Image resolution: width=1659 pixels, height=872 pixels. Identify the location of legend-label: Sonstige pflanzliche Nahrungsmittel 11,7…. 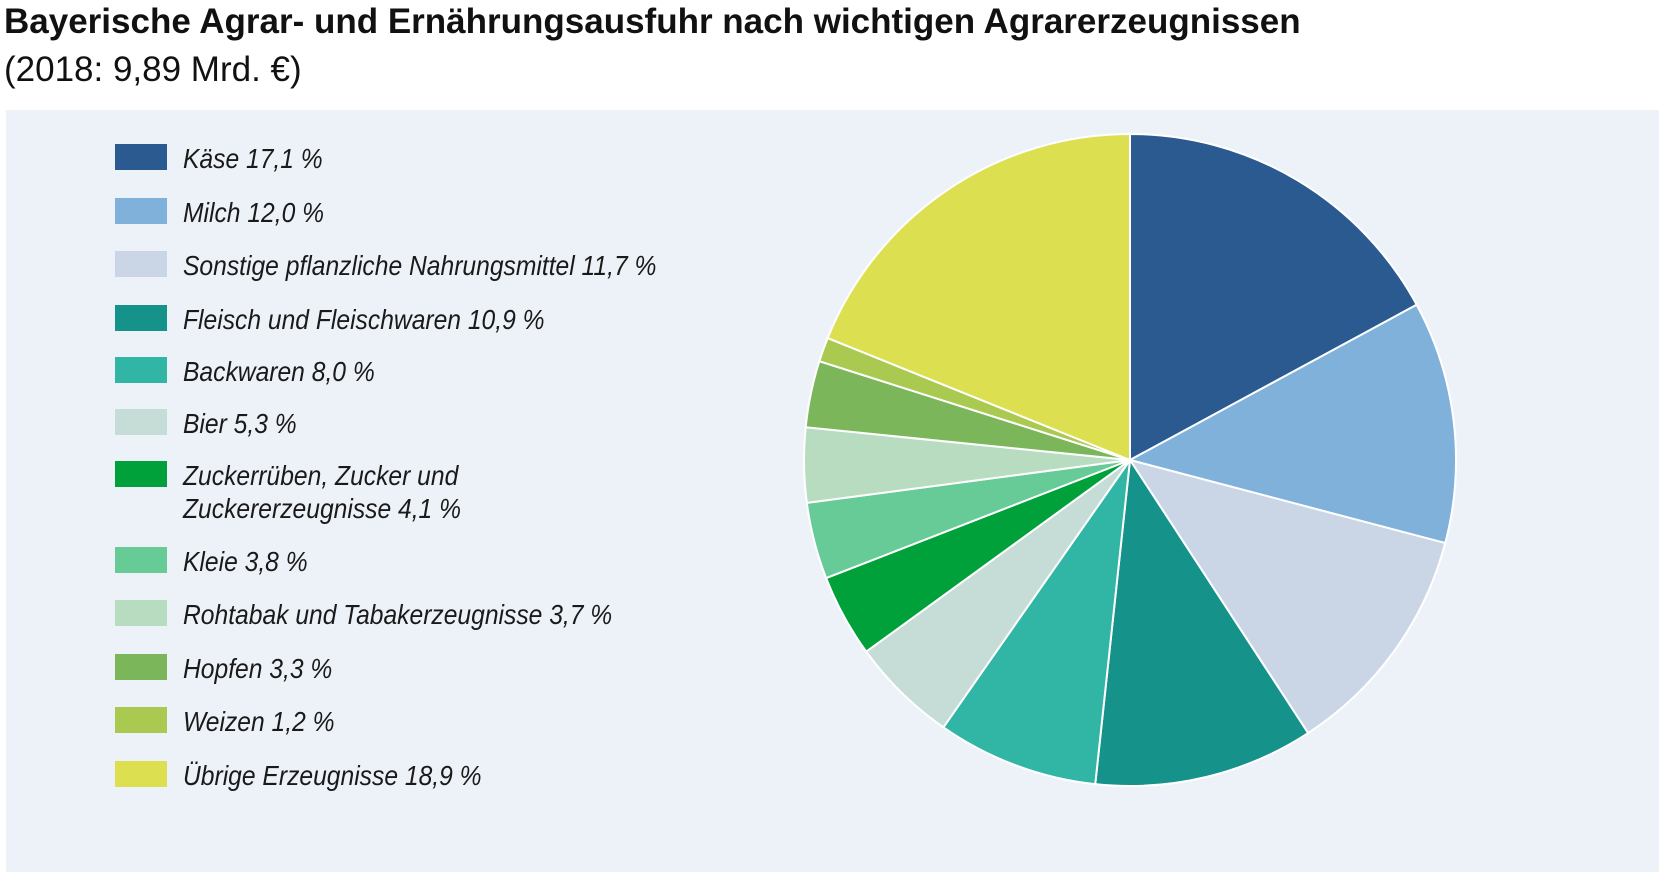
(420, 265).